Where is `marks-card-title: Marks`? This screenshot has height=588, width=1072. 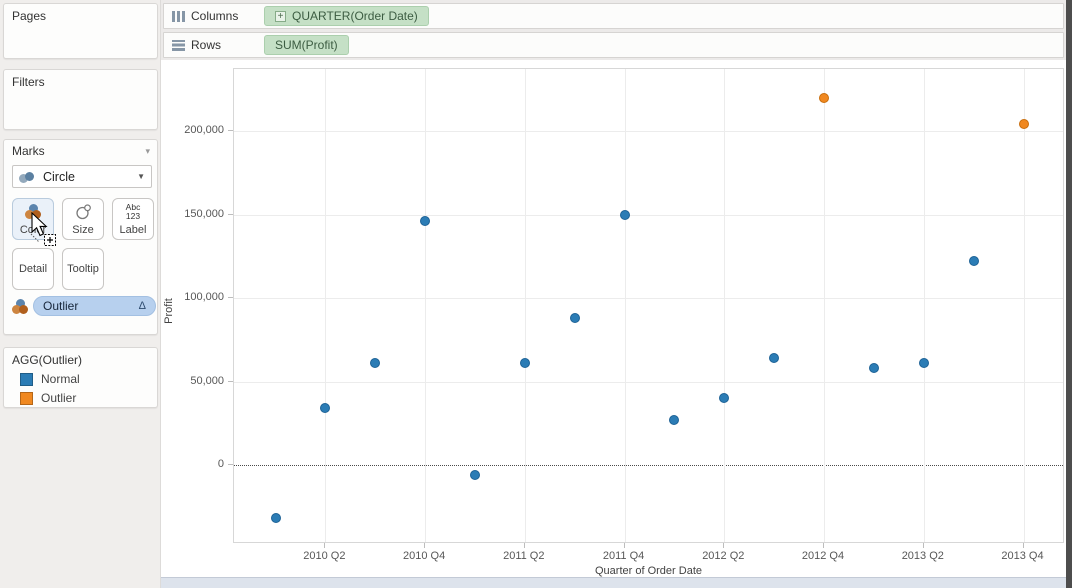 marks-card-title: Marks is located at coordinates (28, 151).